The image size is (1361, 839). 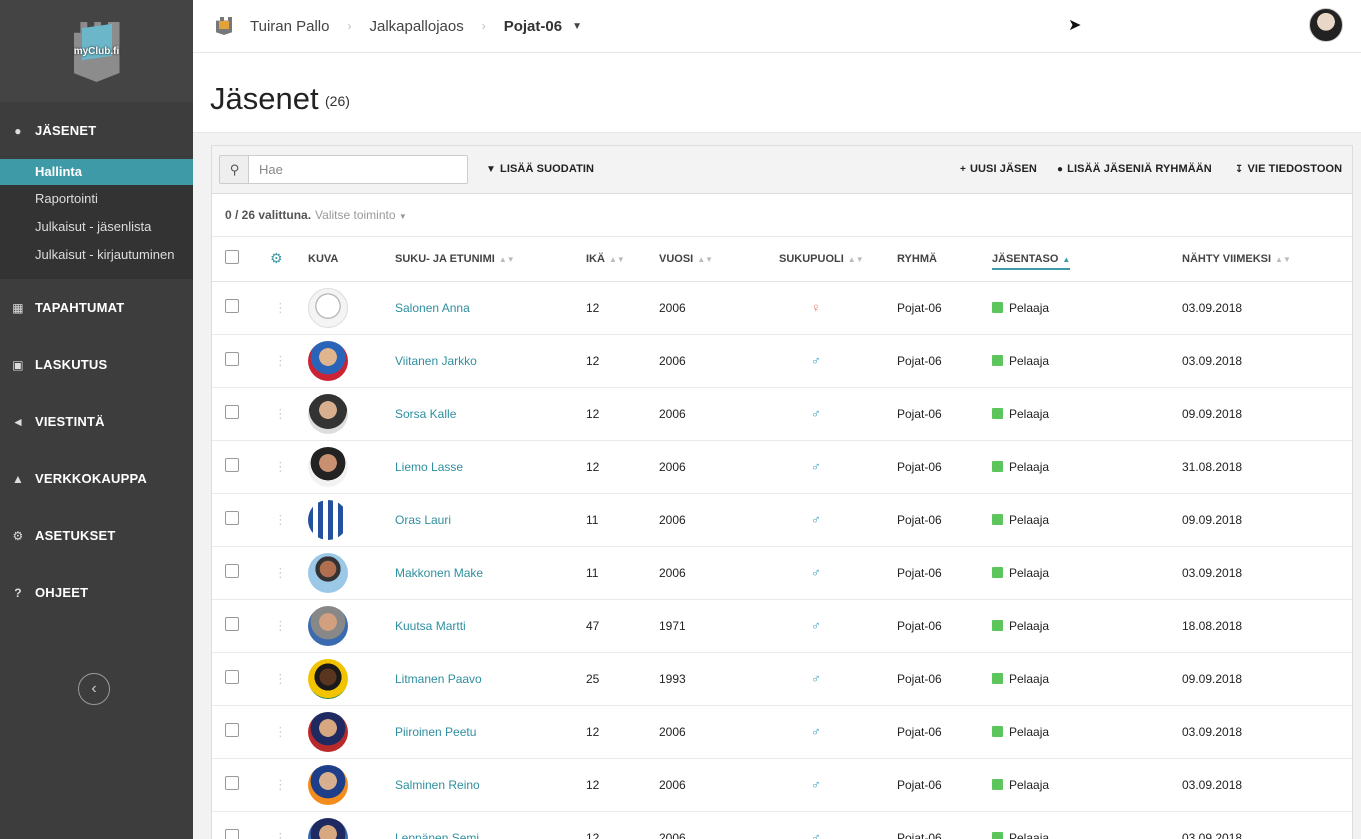 I want to click on col-seen: NÄHTY VIIMEKSI ▲▼, so click(x=1267, y=259).